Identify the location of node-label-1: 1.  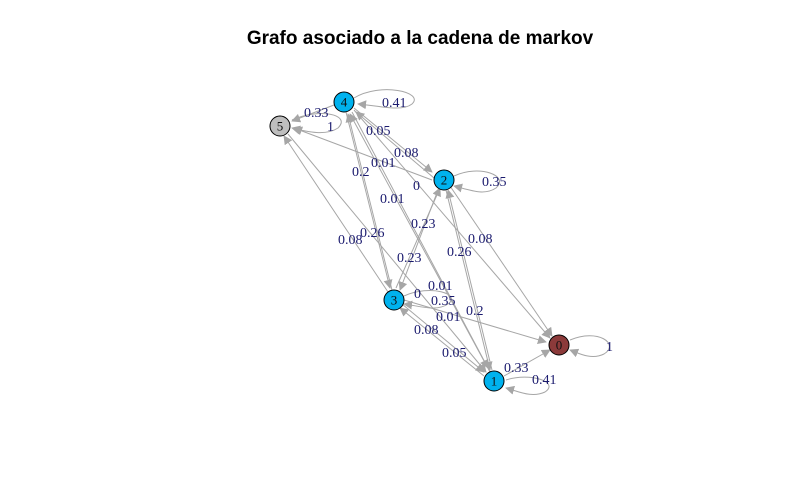
(494, 381).